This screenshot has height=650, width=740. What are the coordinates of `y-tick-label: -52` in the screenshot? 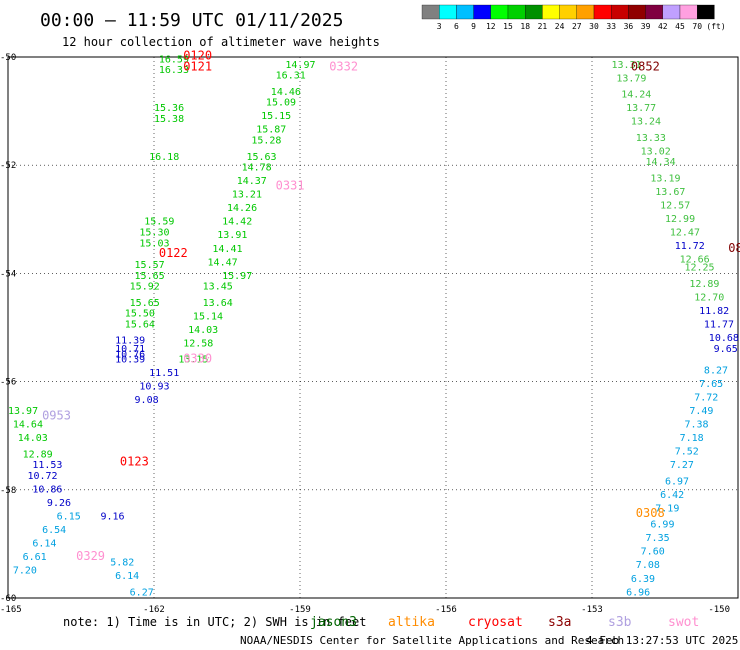 It's located at (8, 166).